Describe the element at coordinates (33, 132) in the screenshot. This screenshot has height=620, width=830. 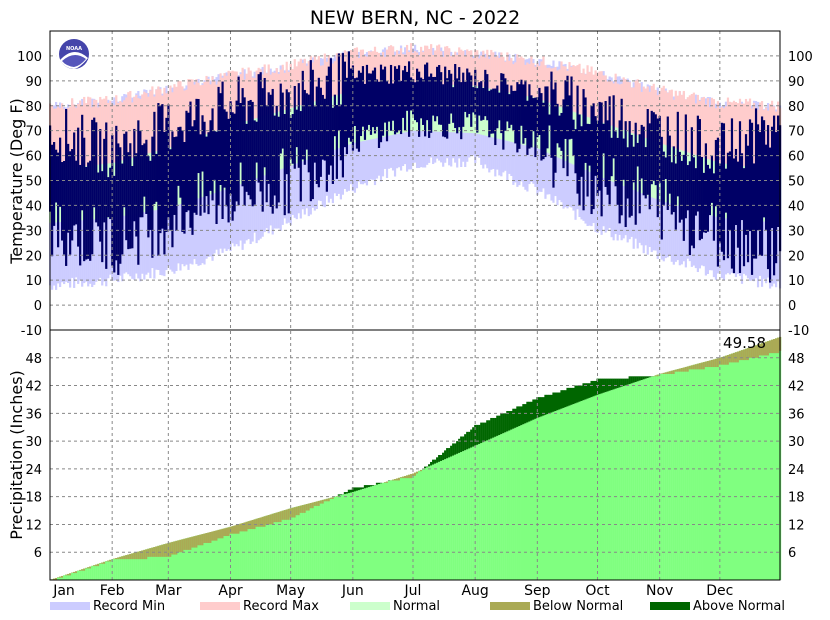
I see `temperature-tick-left: 70` at that location.